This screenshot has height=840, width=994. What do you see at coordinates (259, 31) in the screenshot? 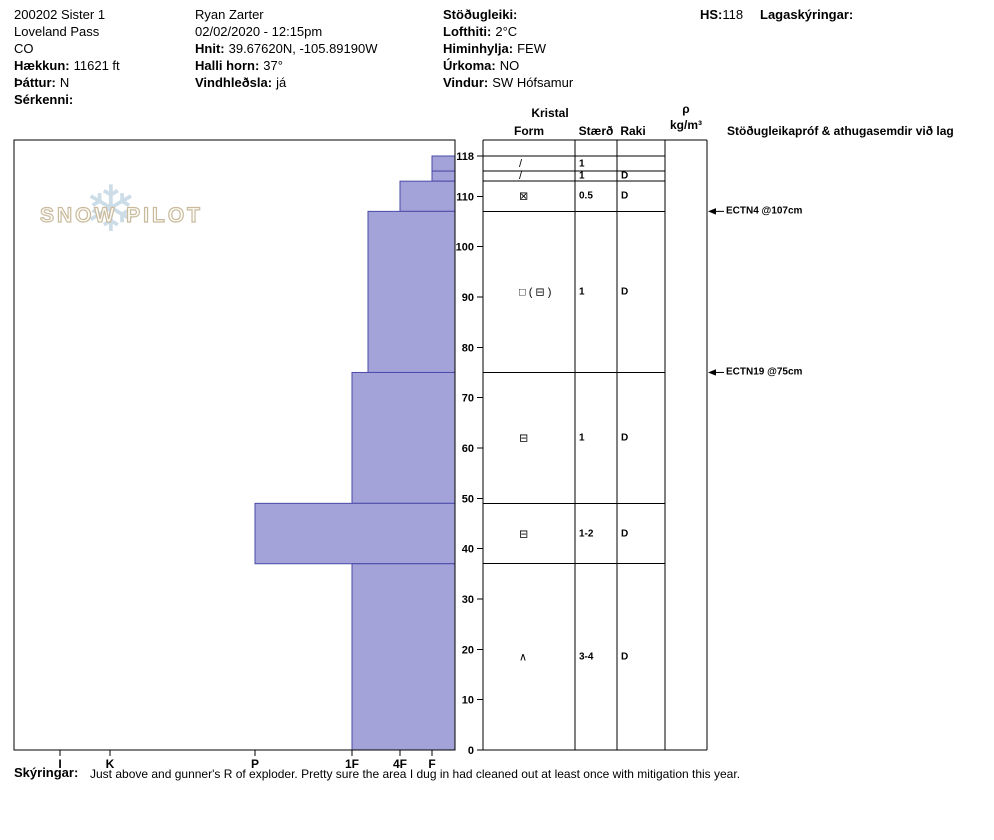
I see `observation-datetime: 02/02/2020 - 12:15pm` at bounding box center [259, 31].